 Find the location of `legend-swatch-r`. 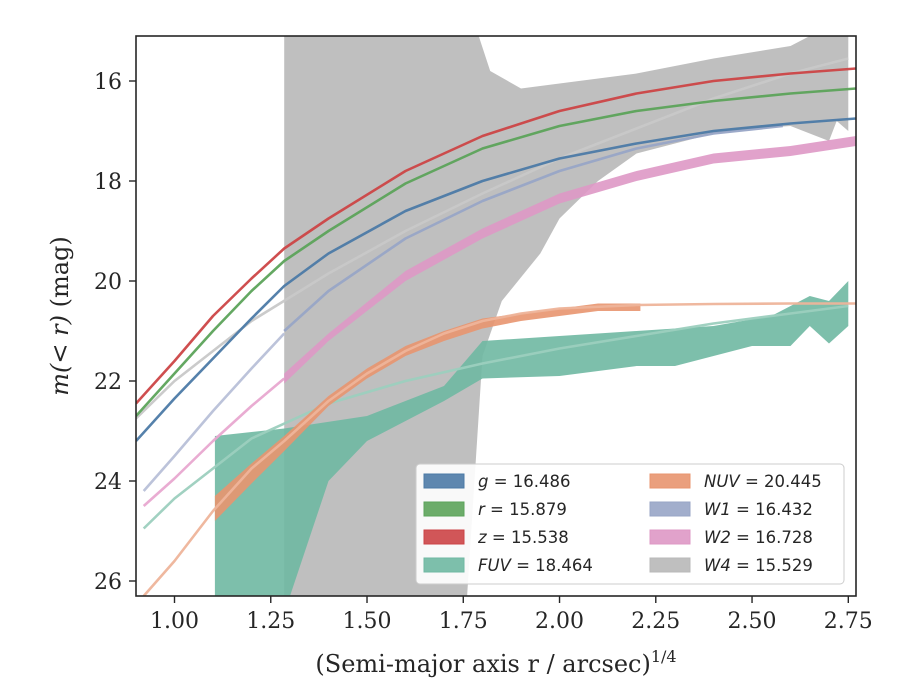

legend-swatch-r is located at coordinates (444, 509).